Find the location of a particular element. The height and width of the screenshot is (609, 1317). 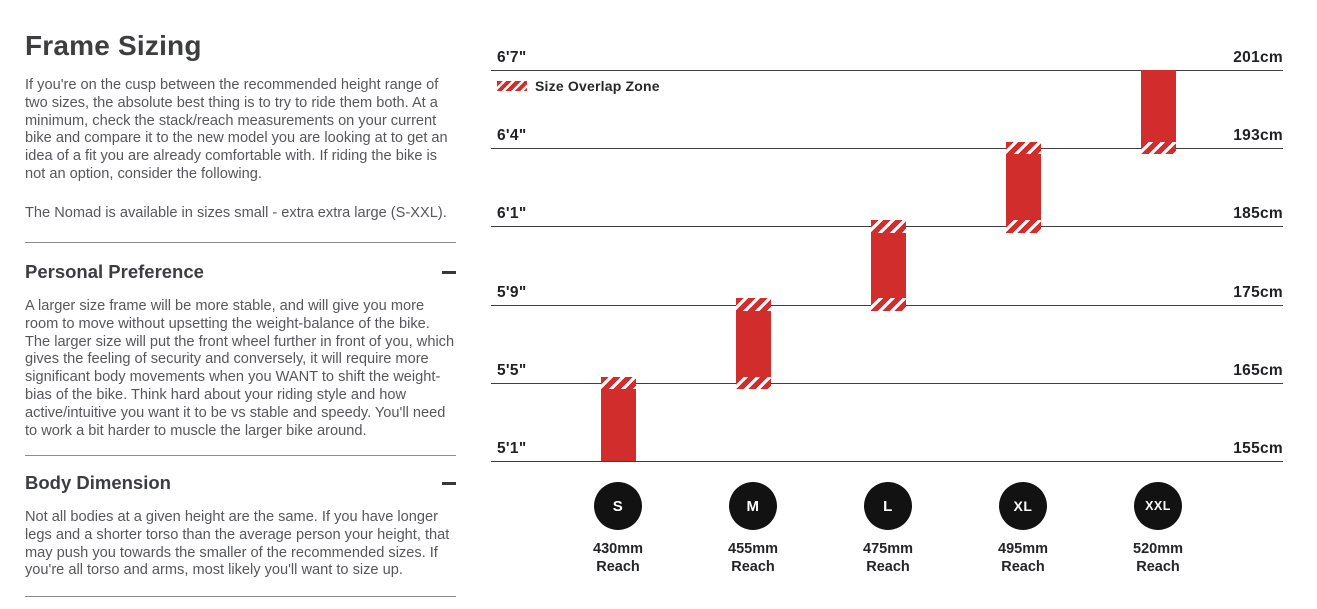

size-circle-l: L is located at coordinates (888, 506).